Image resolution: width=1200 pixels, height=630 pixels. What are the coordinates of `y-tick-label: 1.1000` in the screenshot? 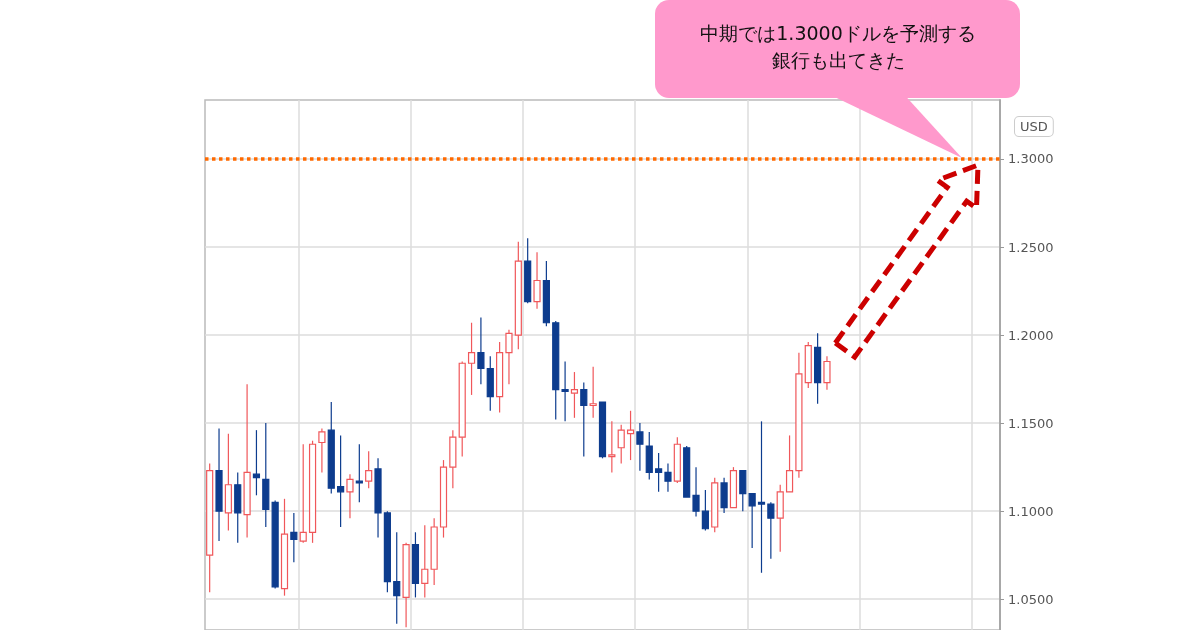 It's located at (1031, 511).